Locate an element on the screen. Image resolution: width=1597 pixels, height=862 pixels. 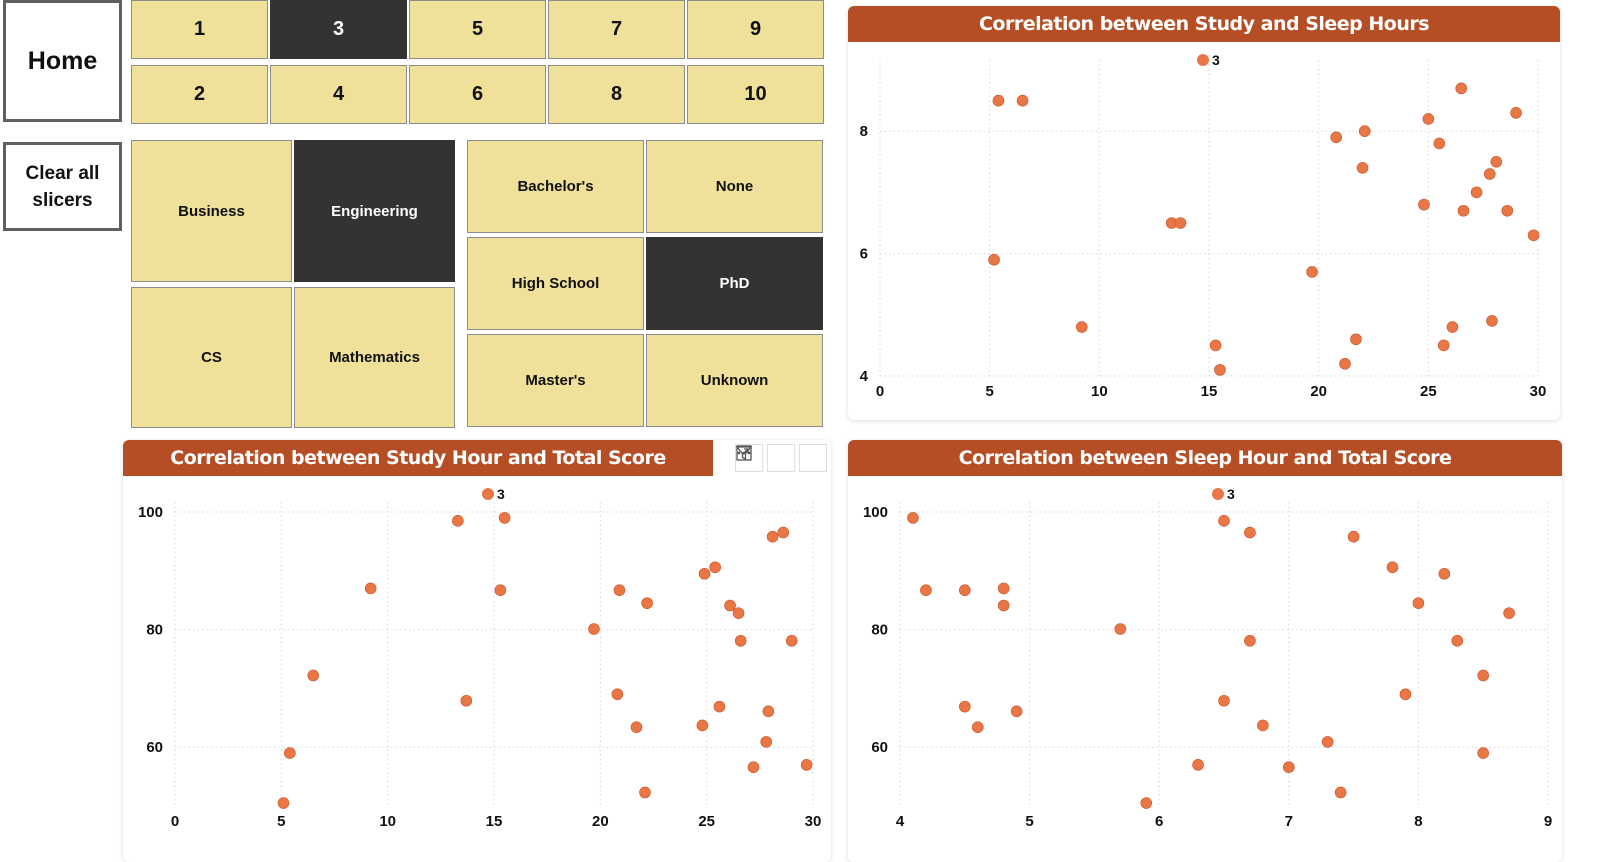
major-tile-cs: CS is located at coordinates (211, 357).